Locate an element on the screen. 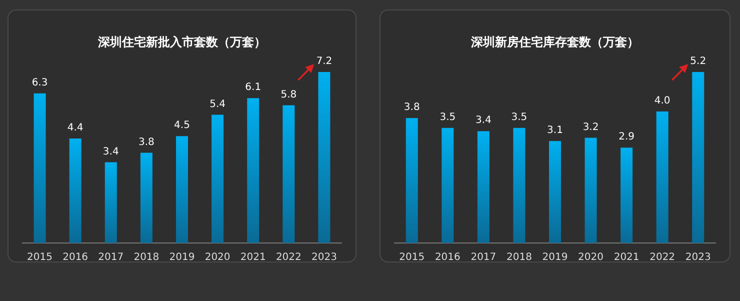 This screenshot has height=301, width=740. data-label: 4.4 is located at coordinates (75, 128).